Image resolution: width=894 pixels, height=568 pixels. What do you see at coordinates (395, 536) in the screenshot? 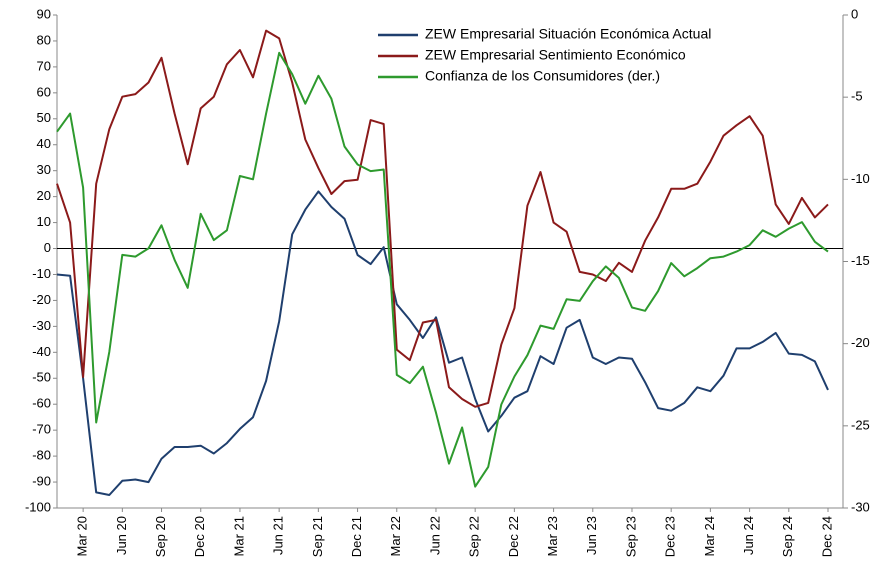
I see `x-tick-label: Mar 22` at bounding box center [395, 536].